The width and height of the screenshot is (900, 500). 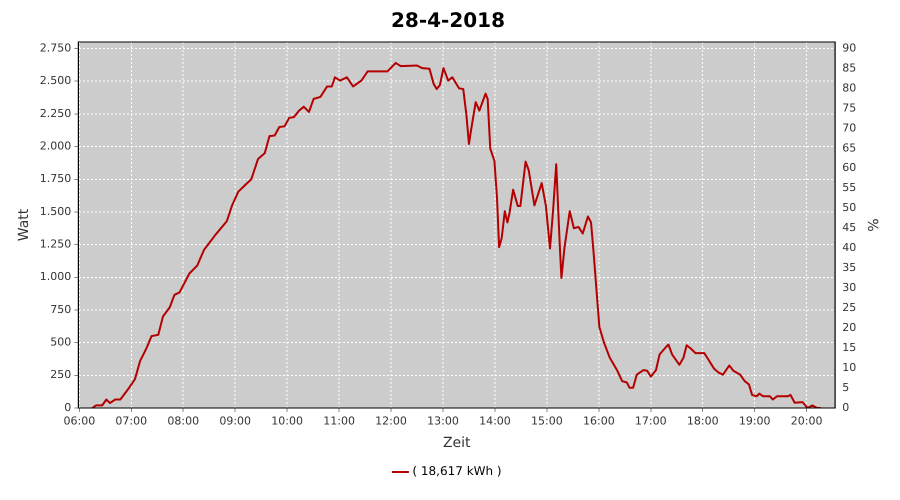 I want to click on x-tick-label: 07:00, so click(x=131, y=421).